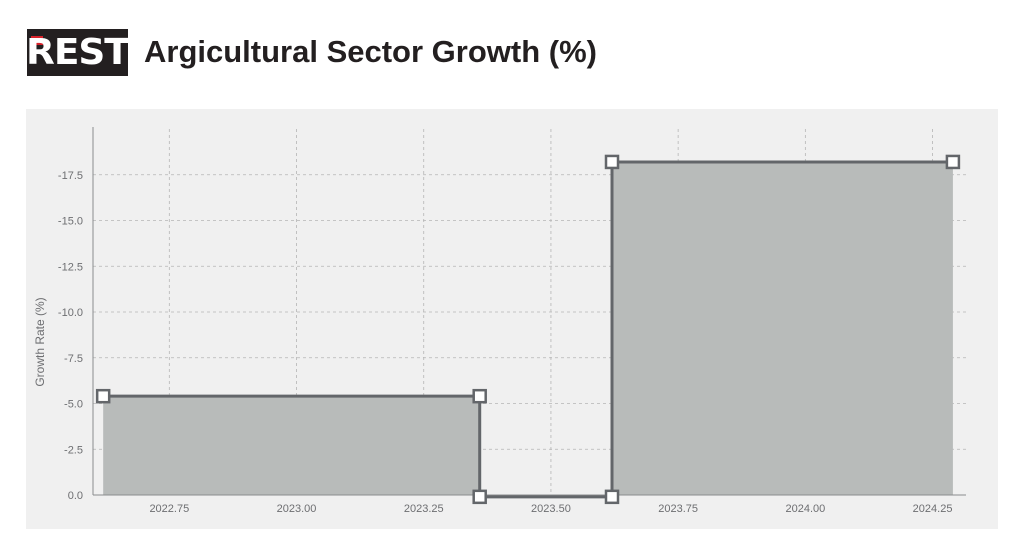  What do you see at coordinates (70, 313) in the screenshot?
I see `y-tick-label: -10.0` at bounding box center [70, 313].